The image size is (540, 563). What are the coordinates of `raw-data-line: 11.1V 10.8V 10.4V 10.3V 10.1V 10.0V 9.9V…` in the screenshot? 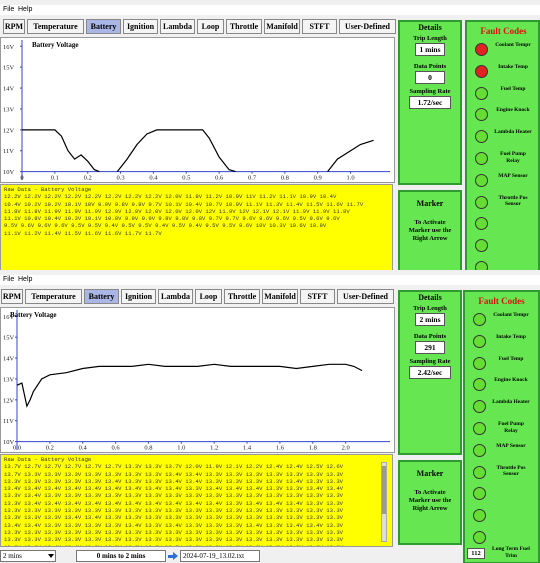 It's located at (172, 219).